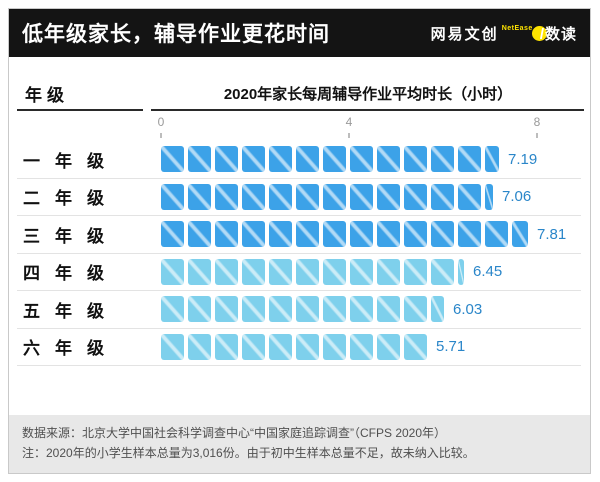 This screenshot has width=600, height=482. Describe the element at coordinates (468, 309) in the screenshot. I see `value-label: 6.03` at that location.